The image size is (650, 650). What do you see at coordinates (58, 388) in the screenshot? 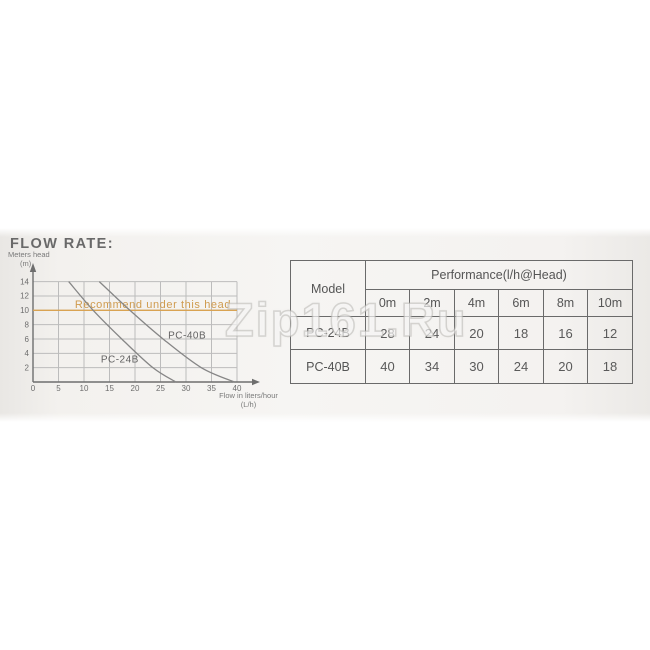
I see `svg-text: 5` at bounding box center [58, 388].